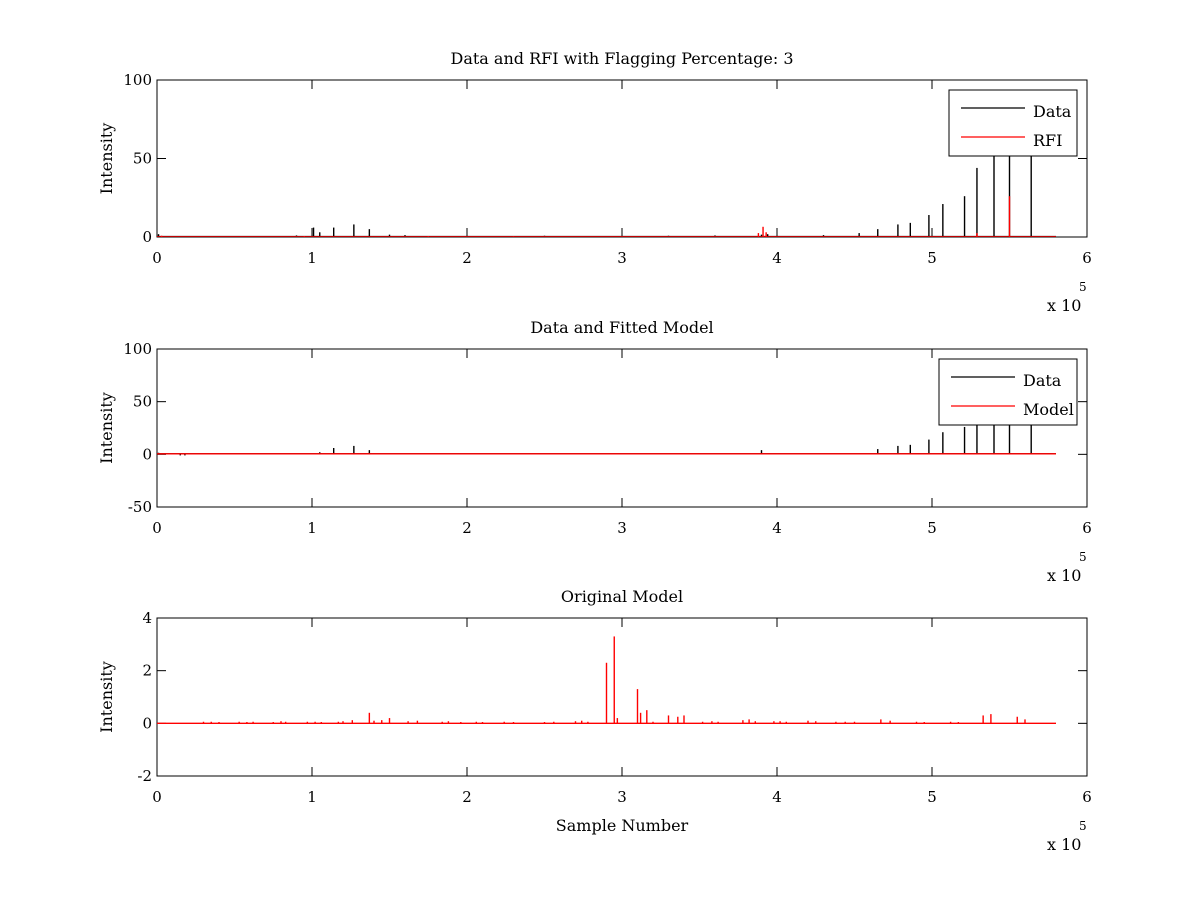  I want to click on chart-title: Data and RFI with Flagging Percentage: 3, so click(621, 58).